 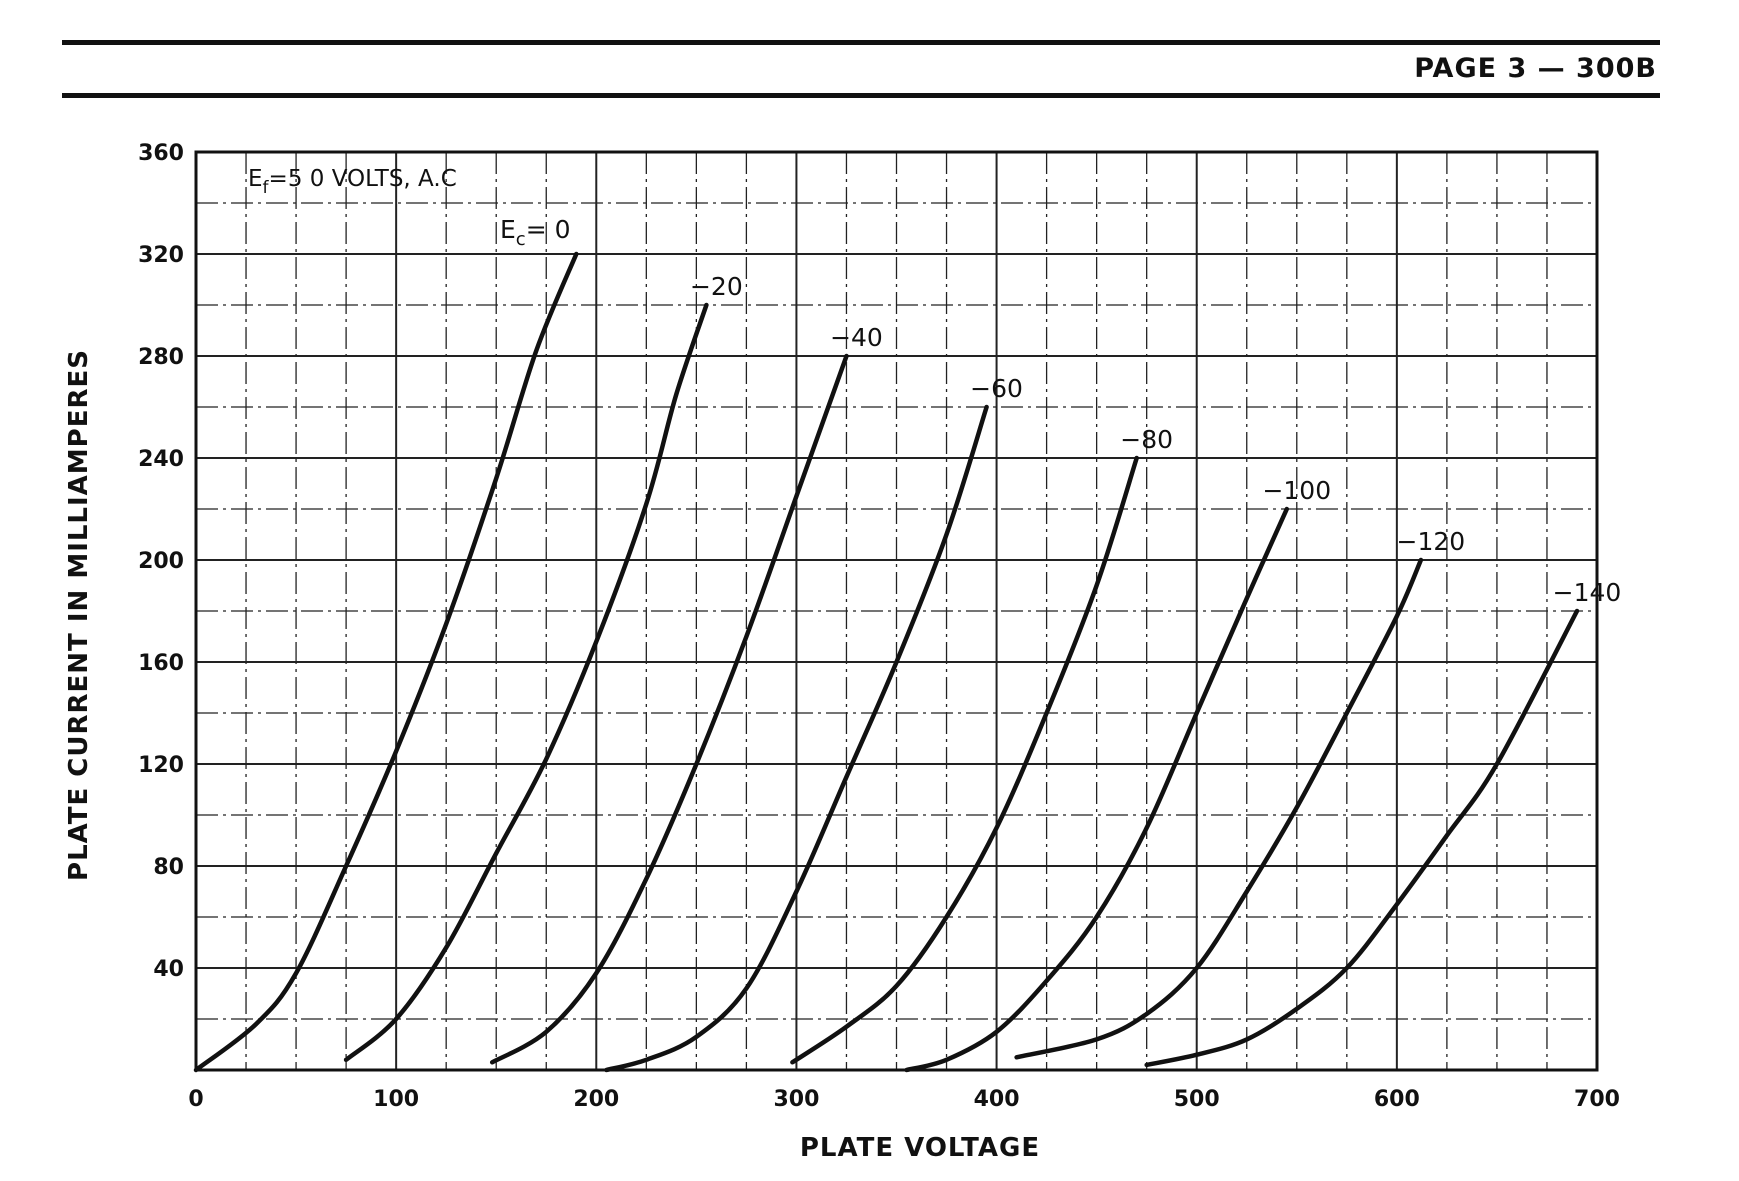 I want to click on x-tick-label: 300, so click(x=796, y=1099).